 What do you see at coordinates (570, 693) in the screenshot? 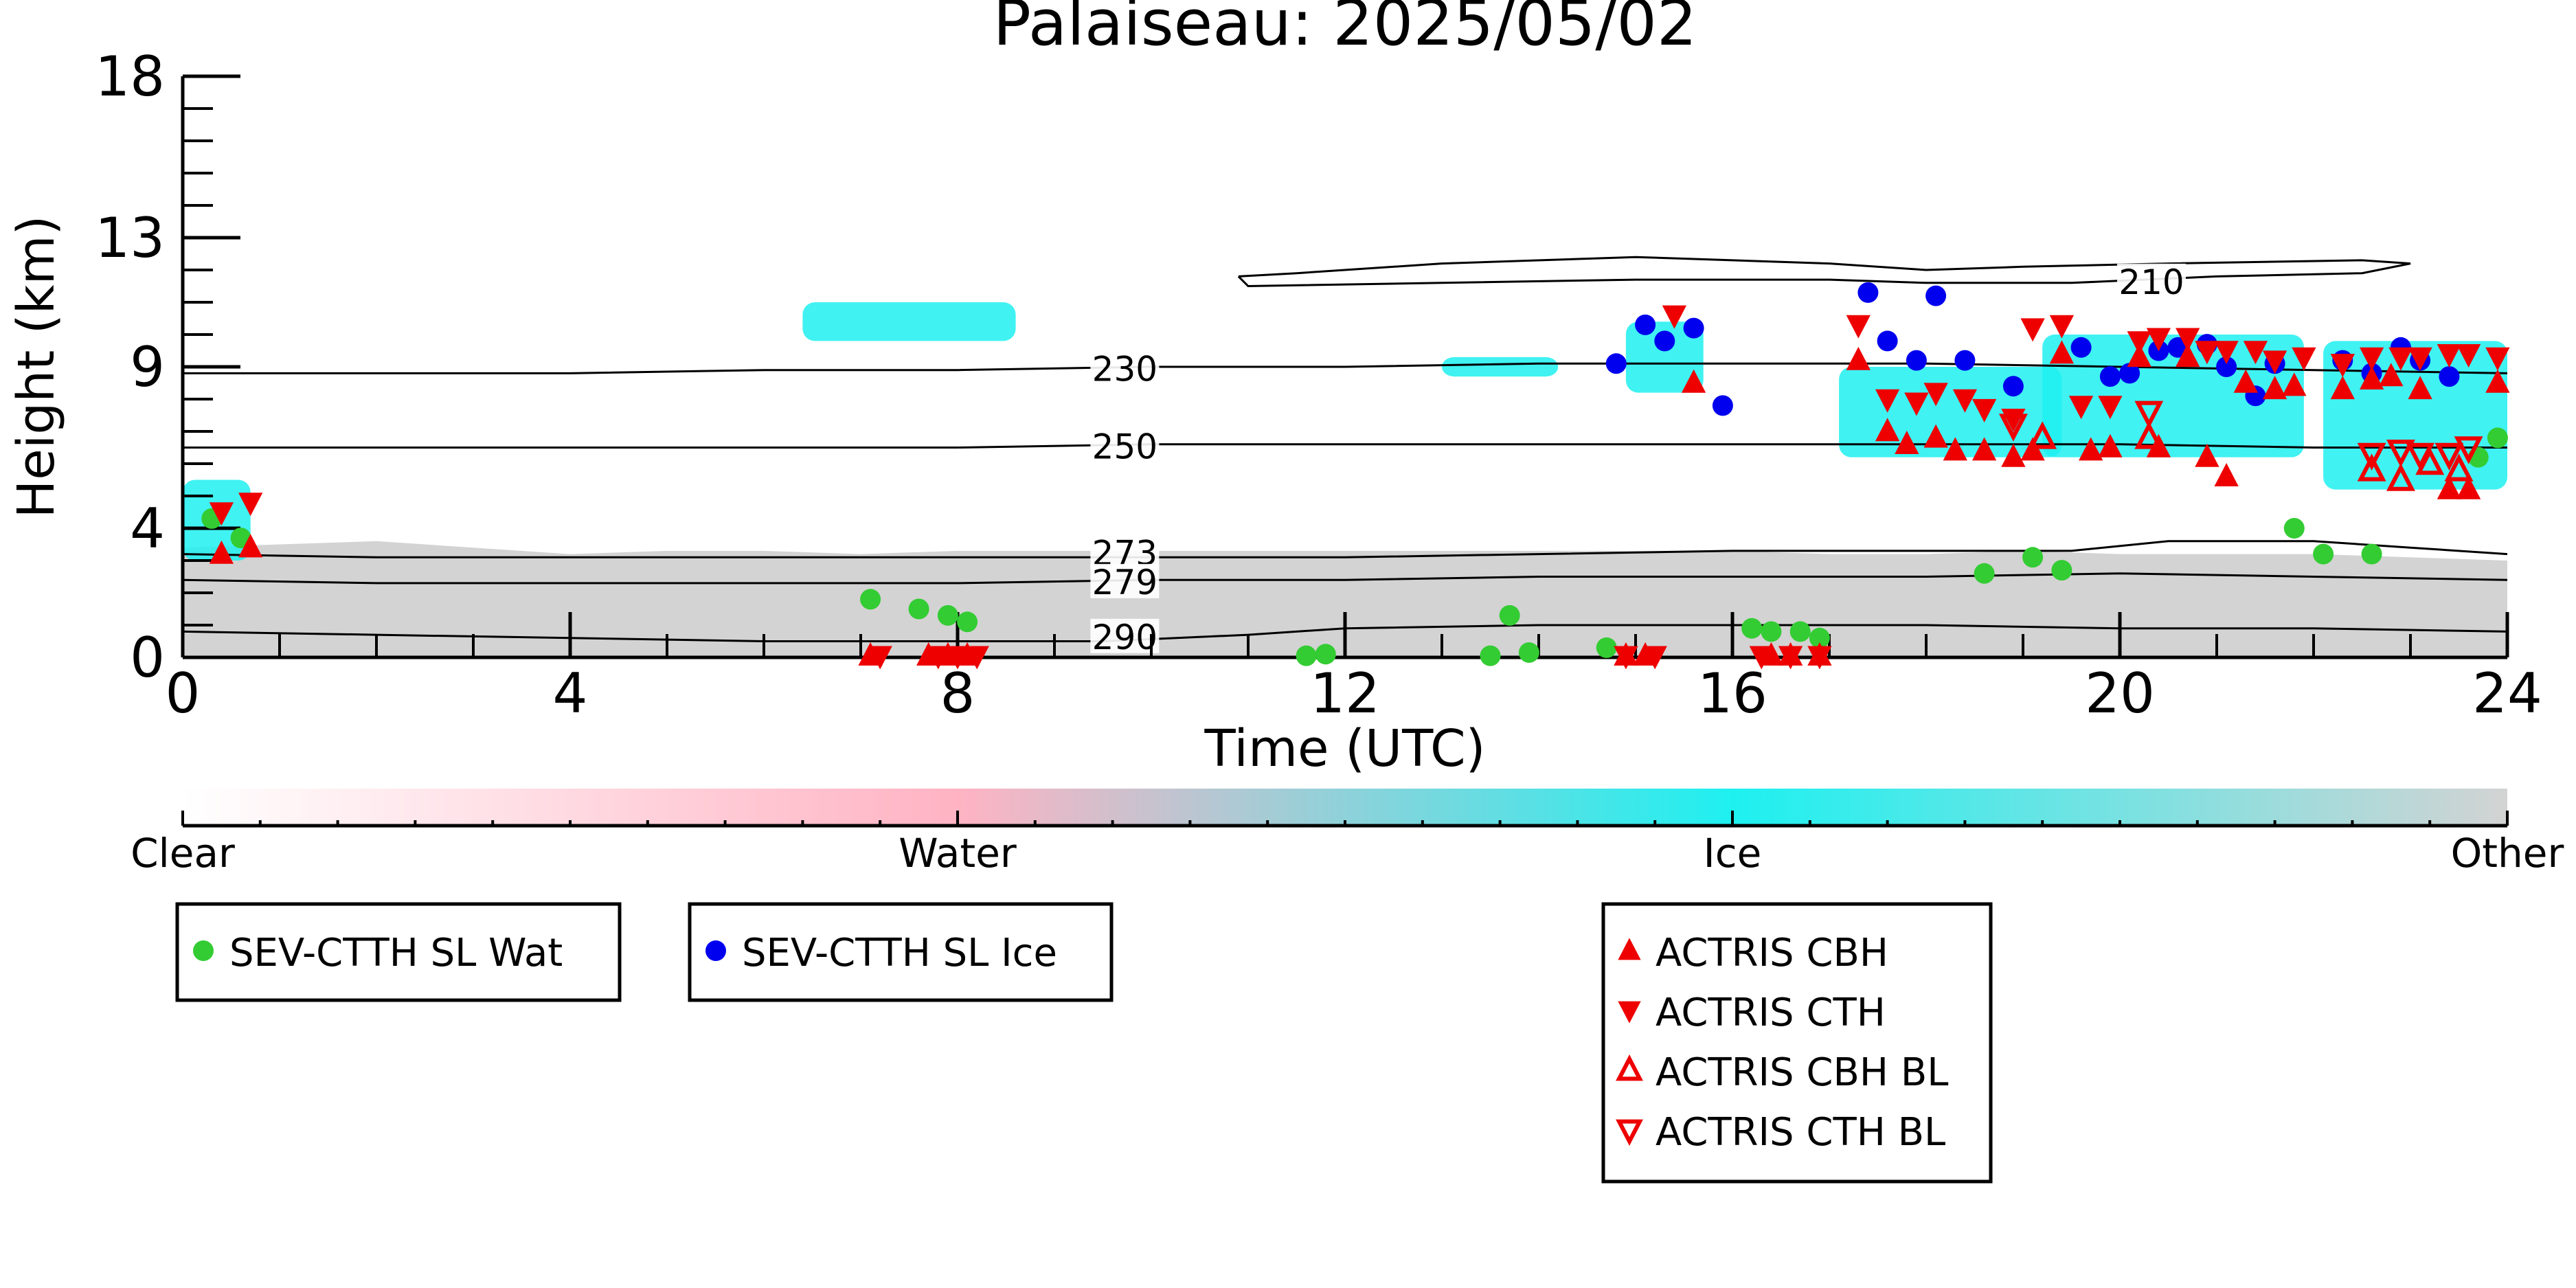
I see `x-tick-label: 4` at bounding box center [570, 693].